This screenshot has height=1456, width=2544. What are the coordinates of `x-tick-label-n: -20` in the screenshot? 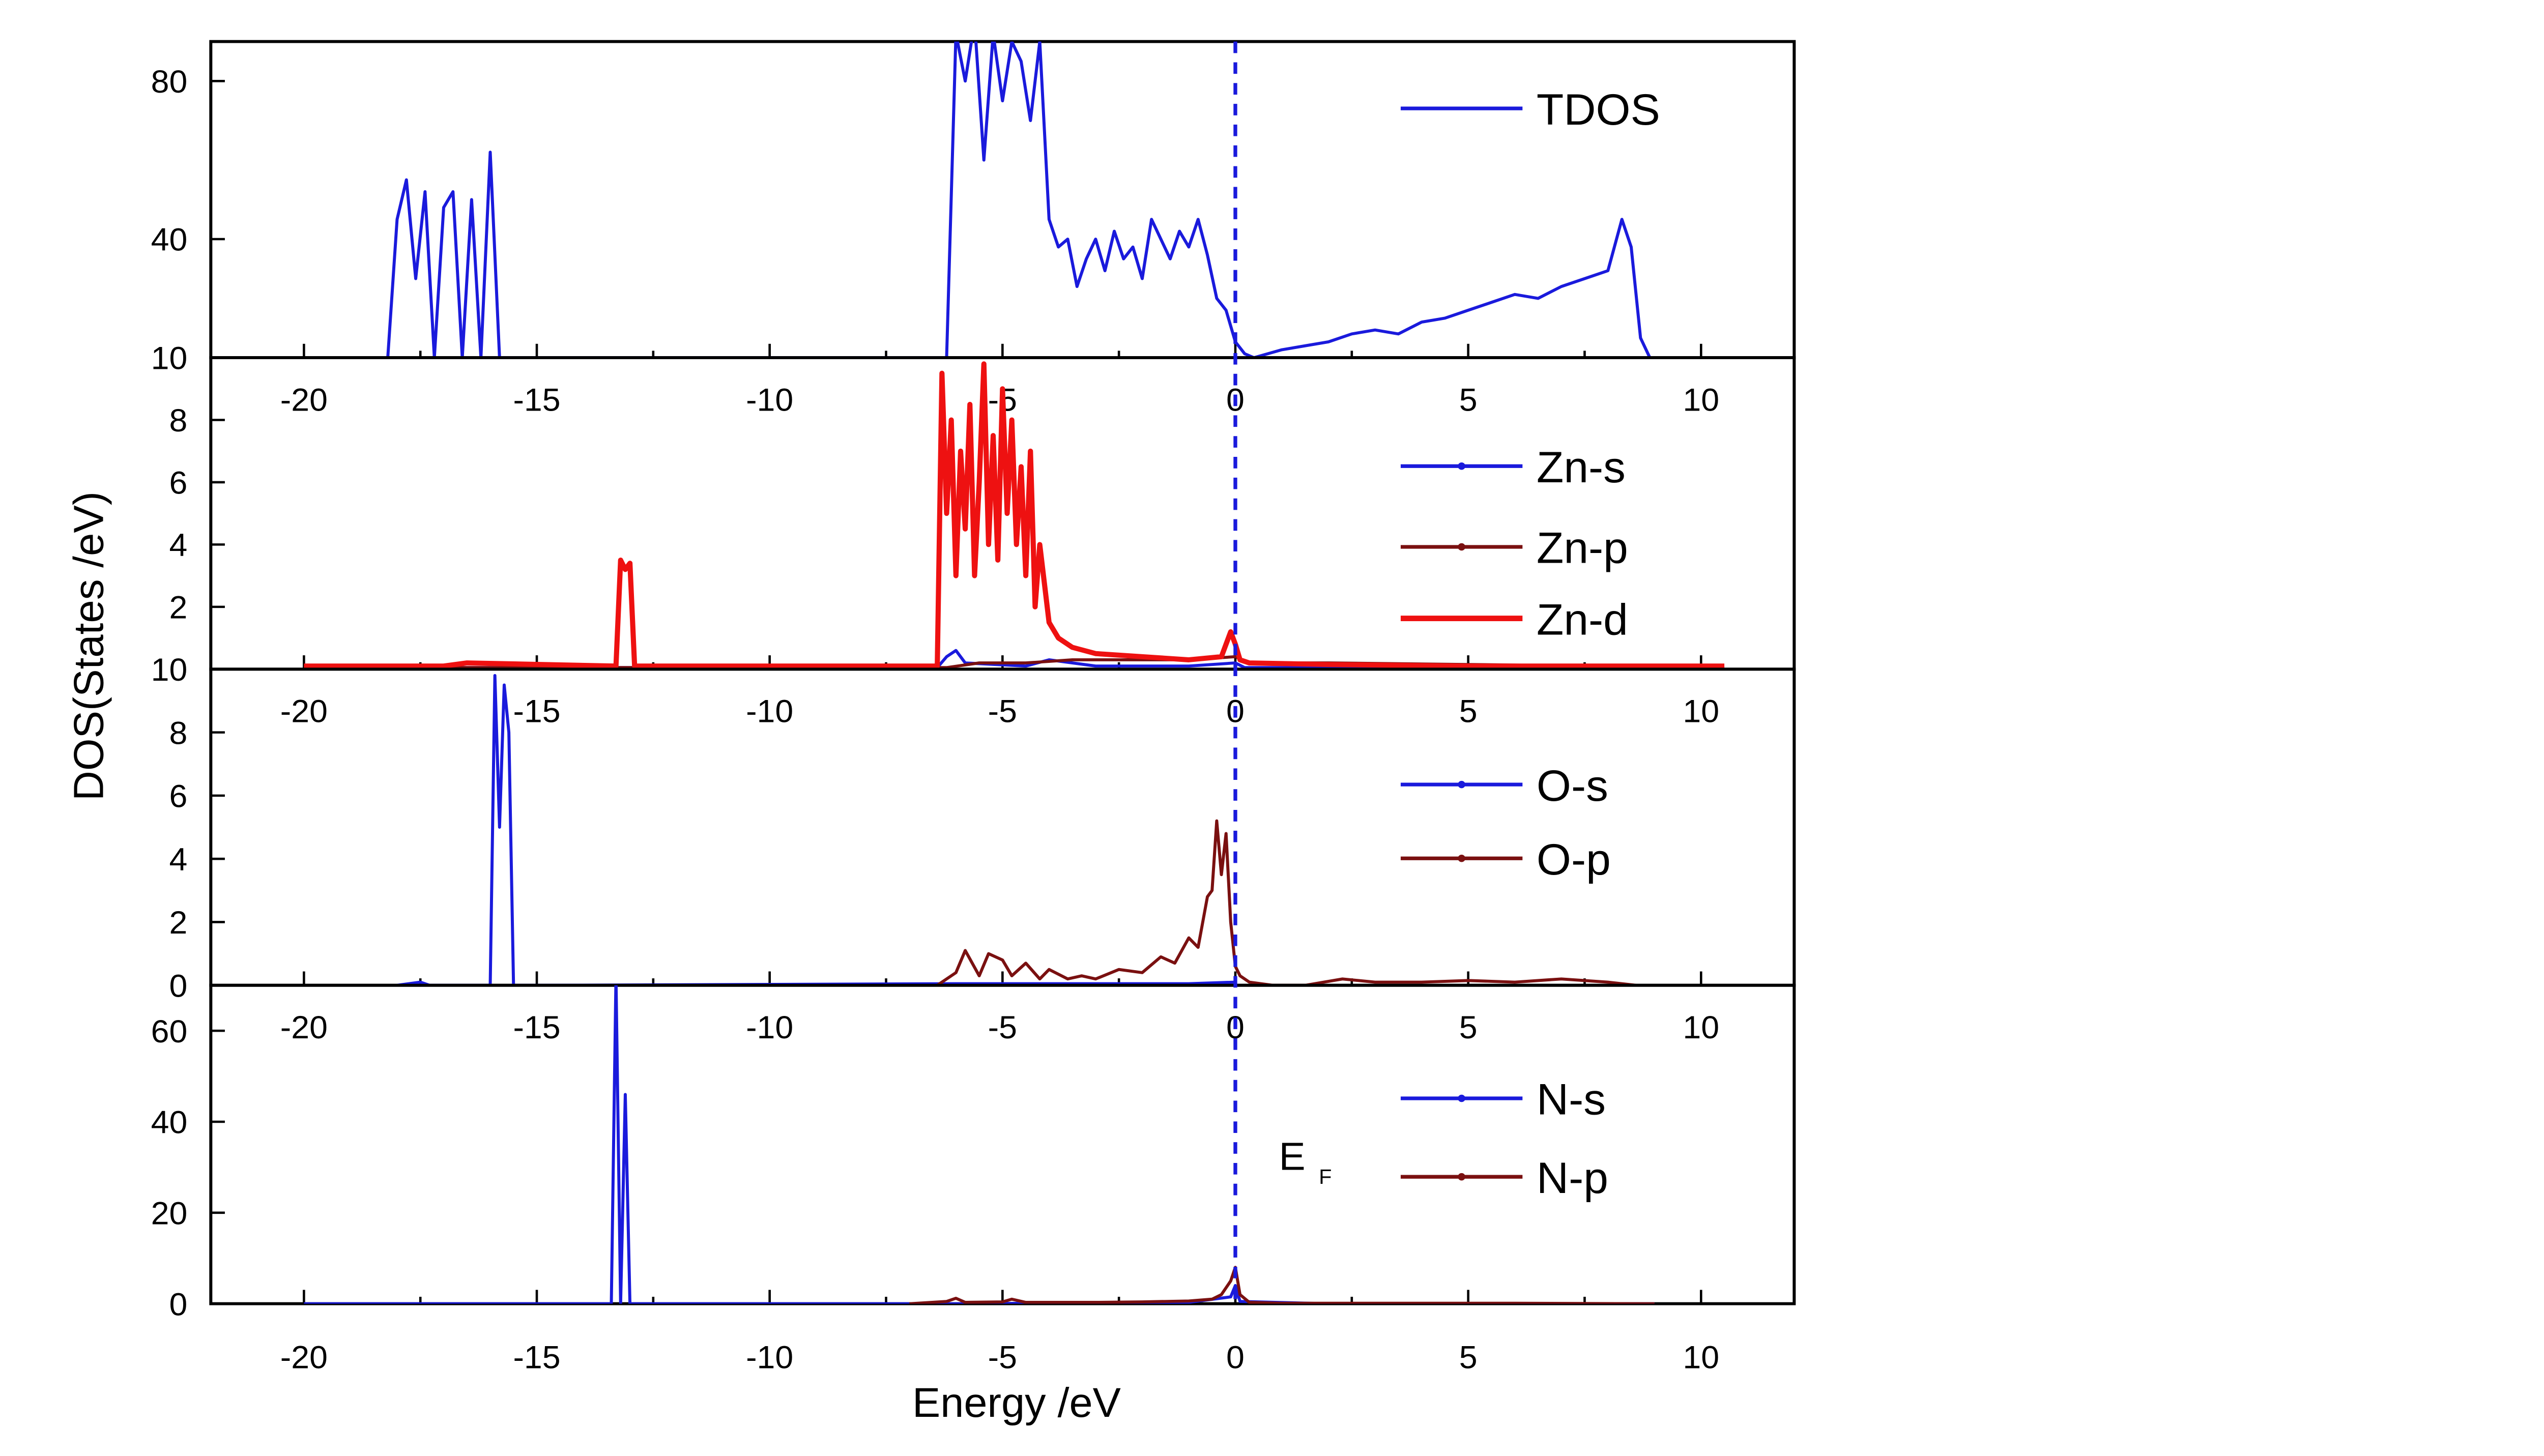 It's located at (304, 1357).